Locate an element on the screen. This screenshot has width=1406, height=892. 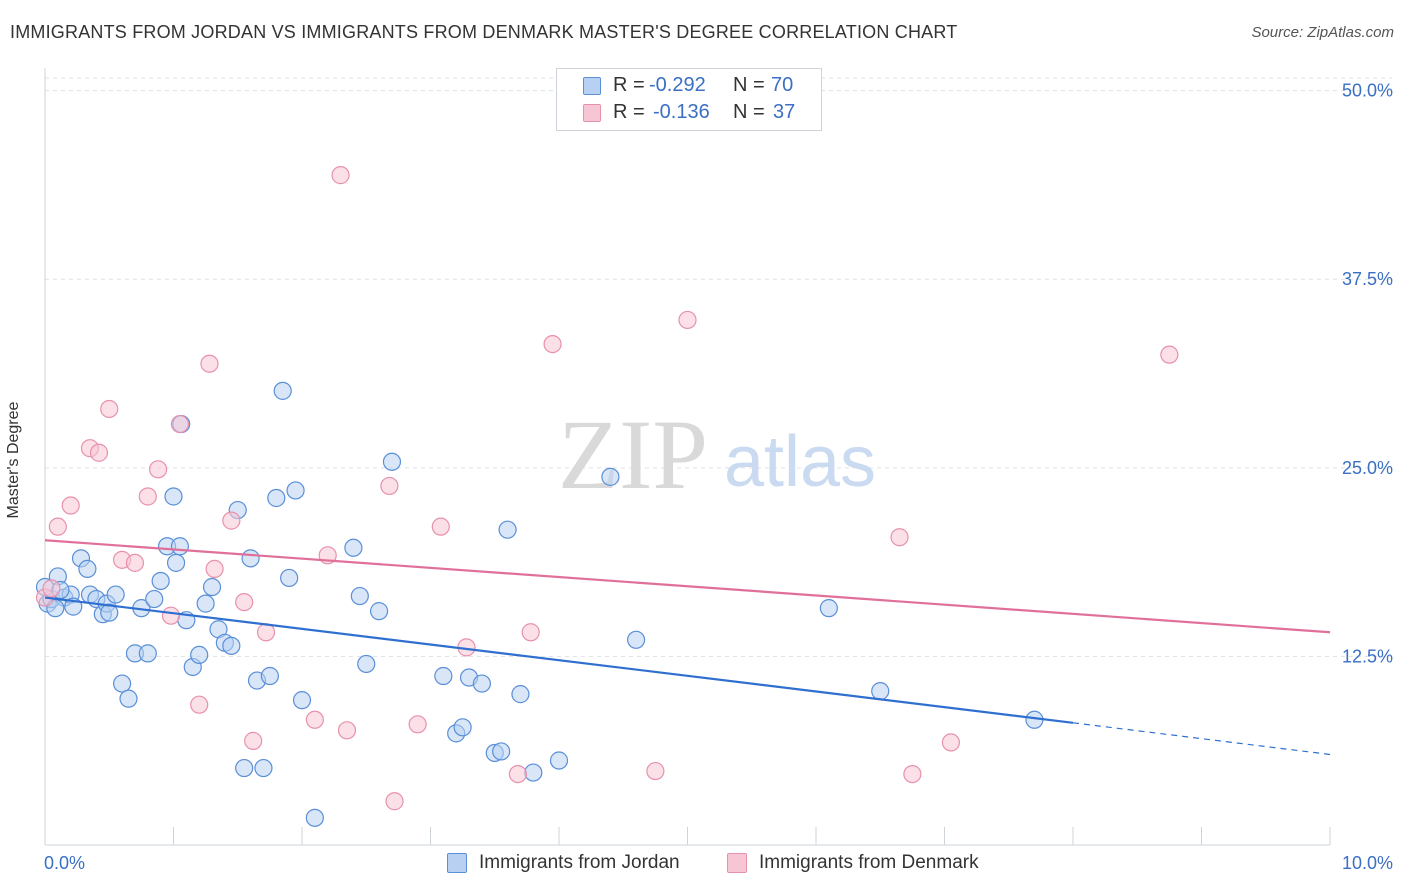
legend-swatch-jordan is located at coordinates (592, 86).